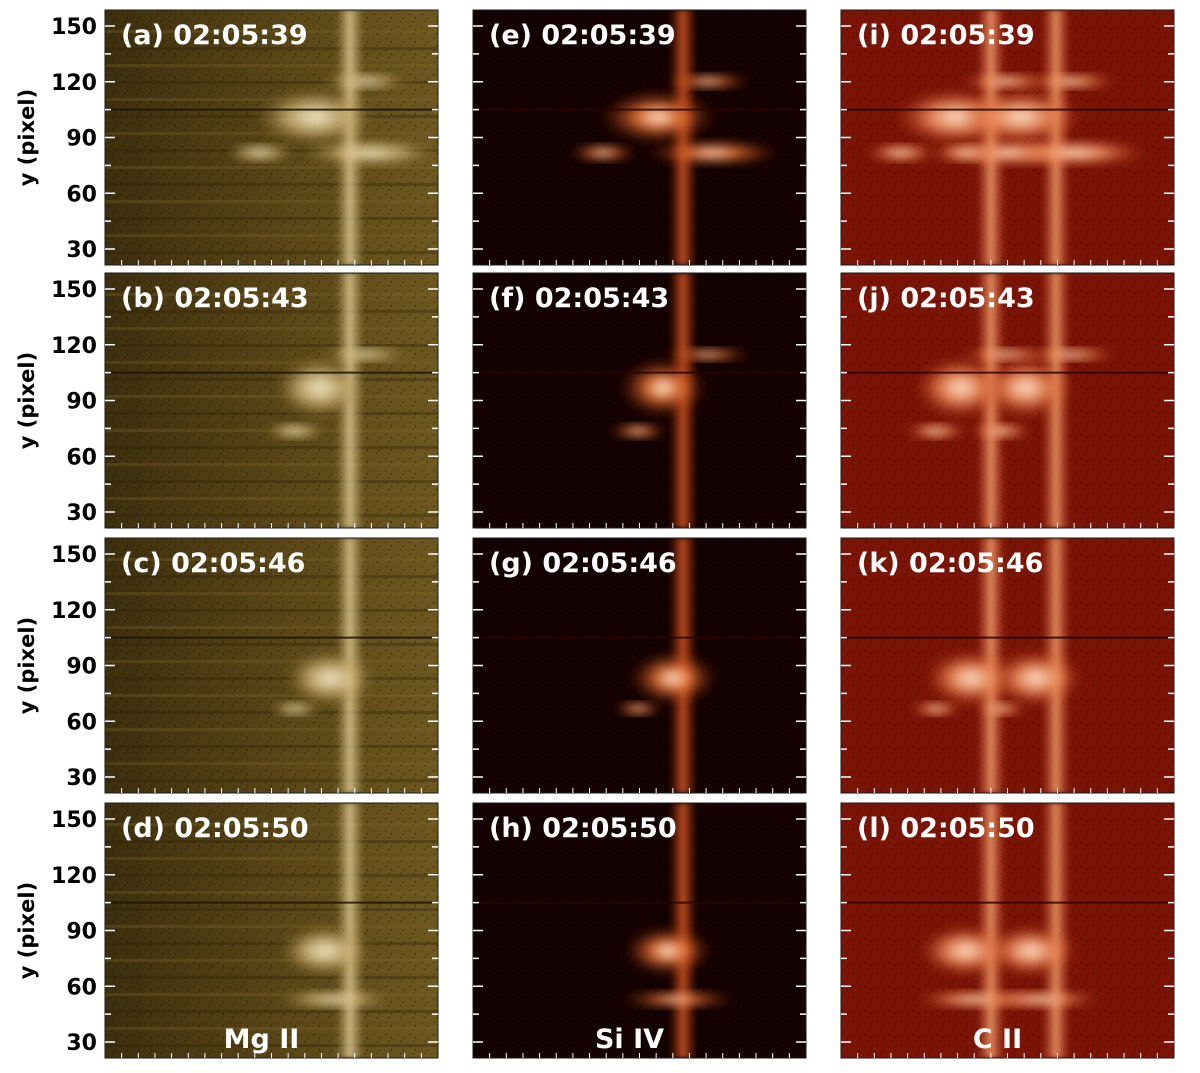 Image resolution: width=1200 pixels, height=1073 pixels. What do you see at coordinates (946, 298) in the screenshot?
I see `panel-label: (j) 02:05:43` at bounding box center [946, 298].